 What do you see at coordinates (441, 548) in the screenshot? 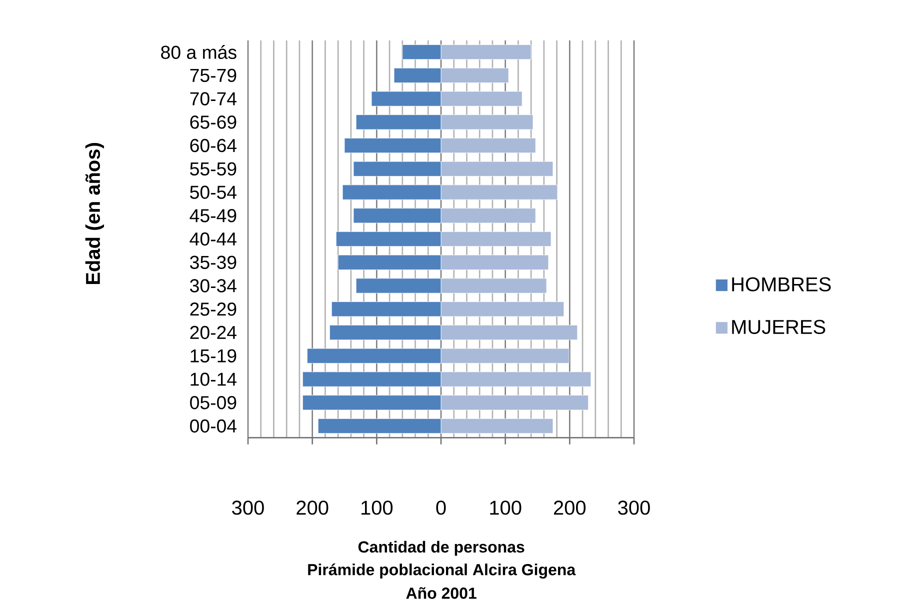
I see `x-axis-title: Cantidad de personas` at bounding box center [441, 548].